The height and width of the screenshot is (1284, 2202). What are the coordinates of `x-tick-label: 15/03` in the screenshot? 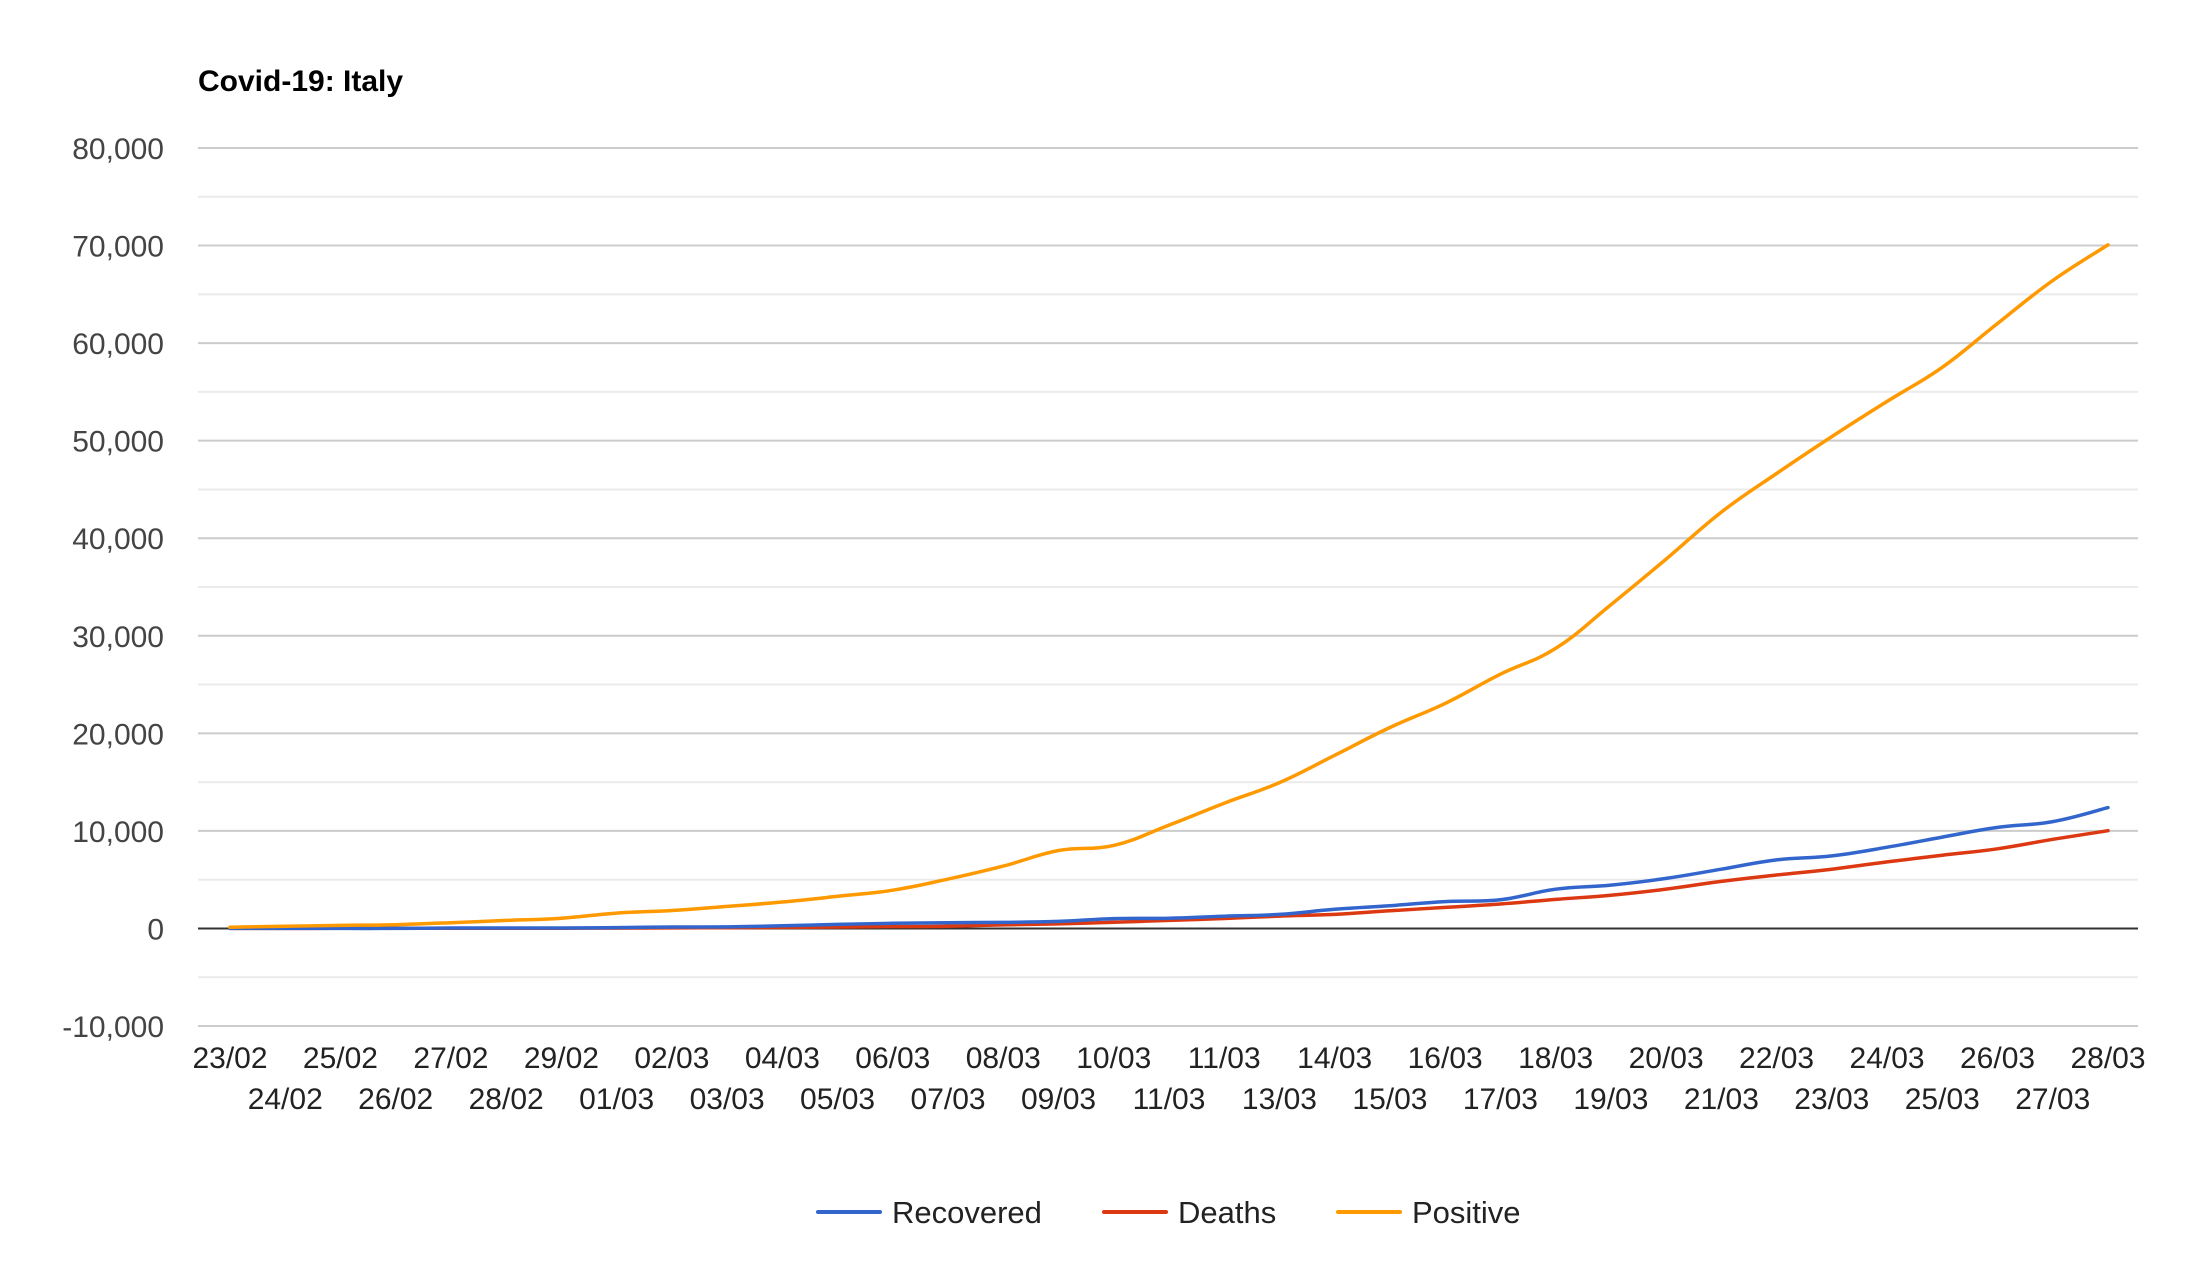 It's located at (1389, 1099).